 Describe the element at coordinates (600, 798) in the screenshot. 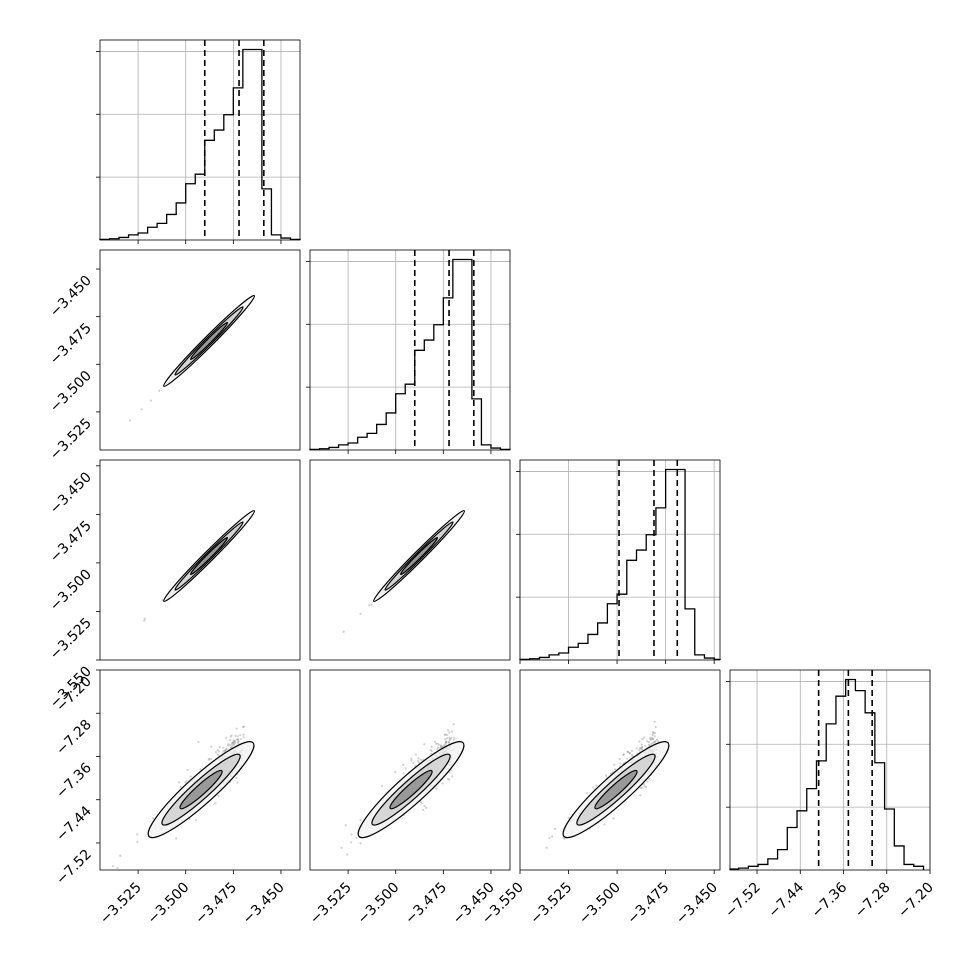

I see `scatter-panel-3-2: −3.550 −3.525 −3.500 −3.475 −3.450` at that location.